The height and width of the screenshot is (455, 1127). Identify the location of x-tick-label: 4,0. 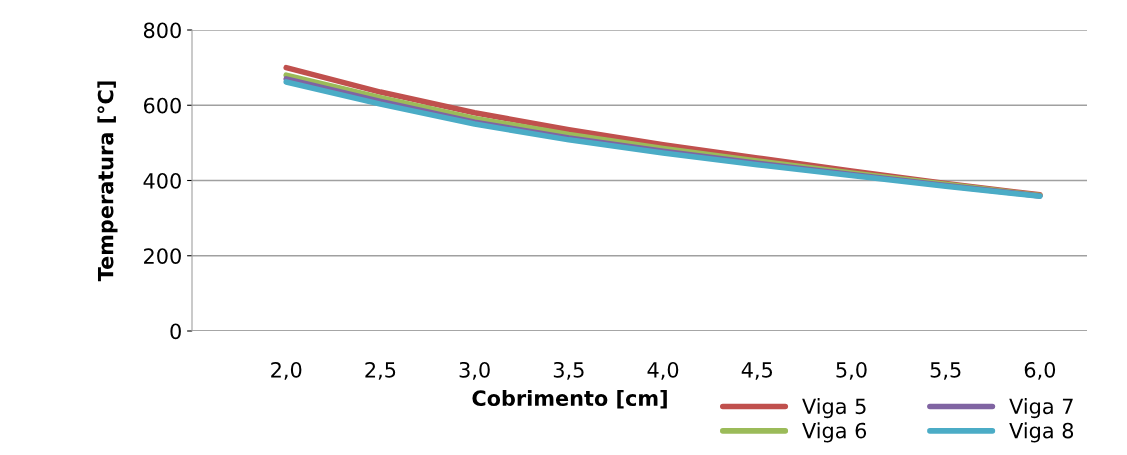
(663, 370).